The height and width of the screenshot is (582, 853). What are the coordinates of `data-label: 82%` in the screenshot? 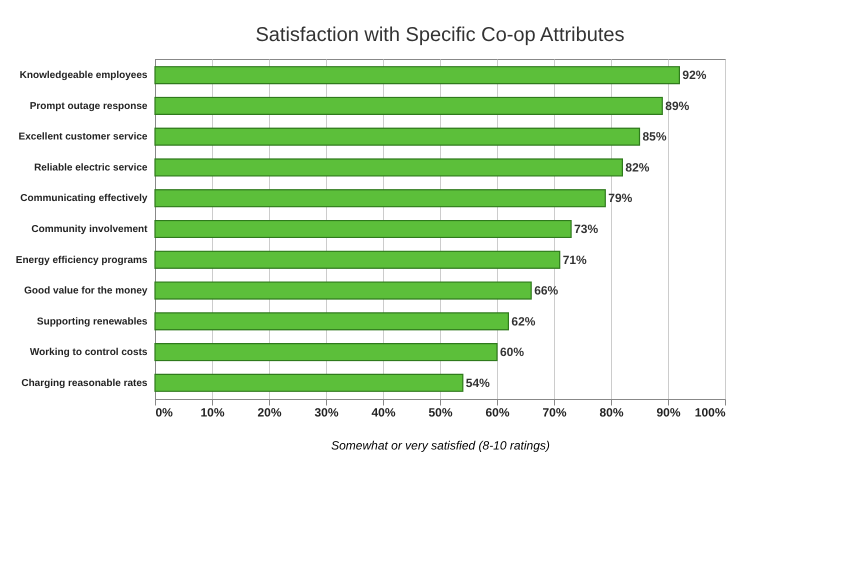 It's located at (637, 167).